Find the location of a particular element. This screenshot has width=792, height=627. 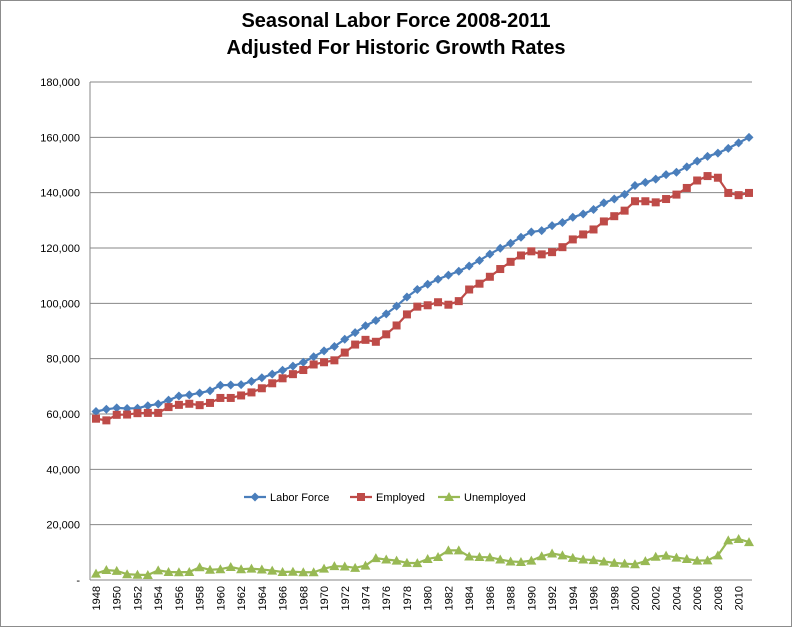

y-tick-label: 60,000 is located at coordinates (63, 415).